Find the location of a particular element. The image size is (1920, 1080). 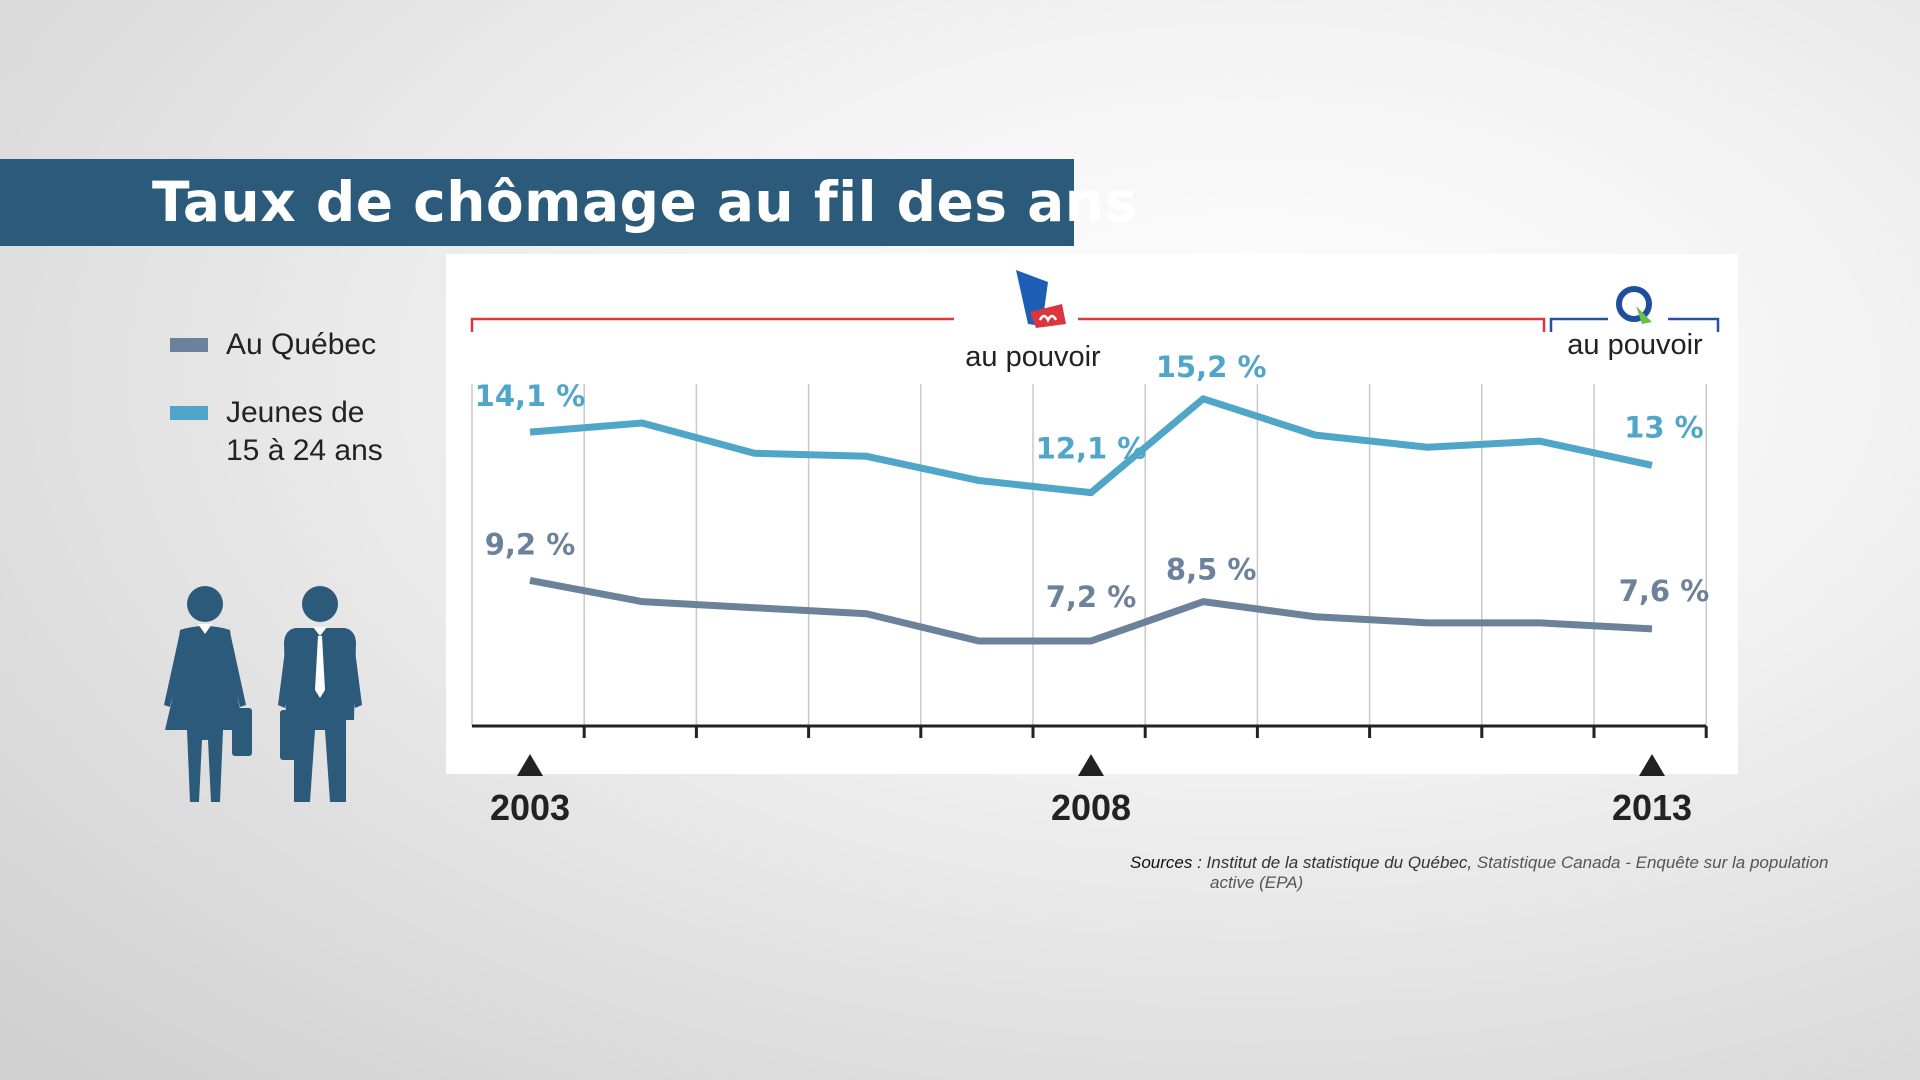

legend-swatch-quebec is located at coordinates (189, 345).